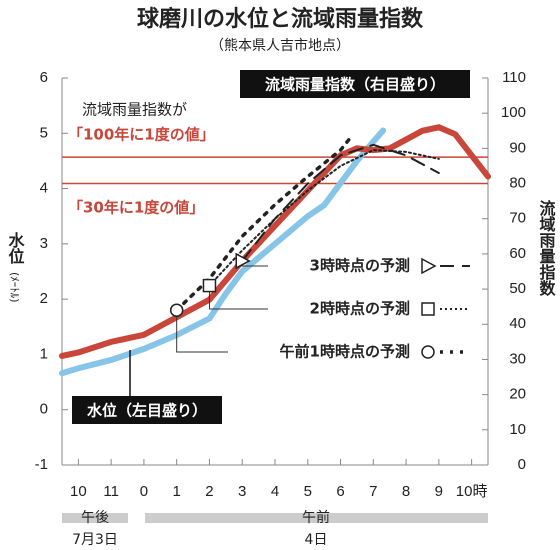  I want to click on legend-label: 午前1時時点の予測, so click(345, 352).